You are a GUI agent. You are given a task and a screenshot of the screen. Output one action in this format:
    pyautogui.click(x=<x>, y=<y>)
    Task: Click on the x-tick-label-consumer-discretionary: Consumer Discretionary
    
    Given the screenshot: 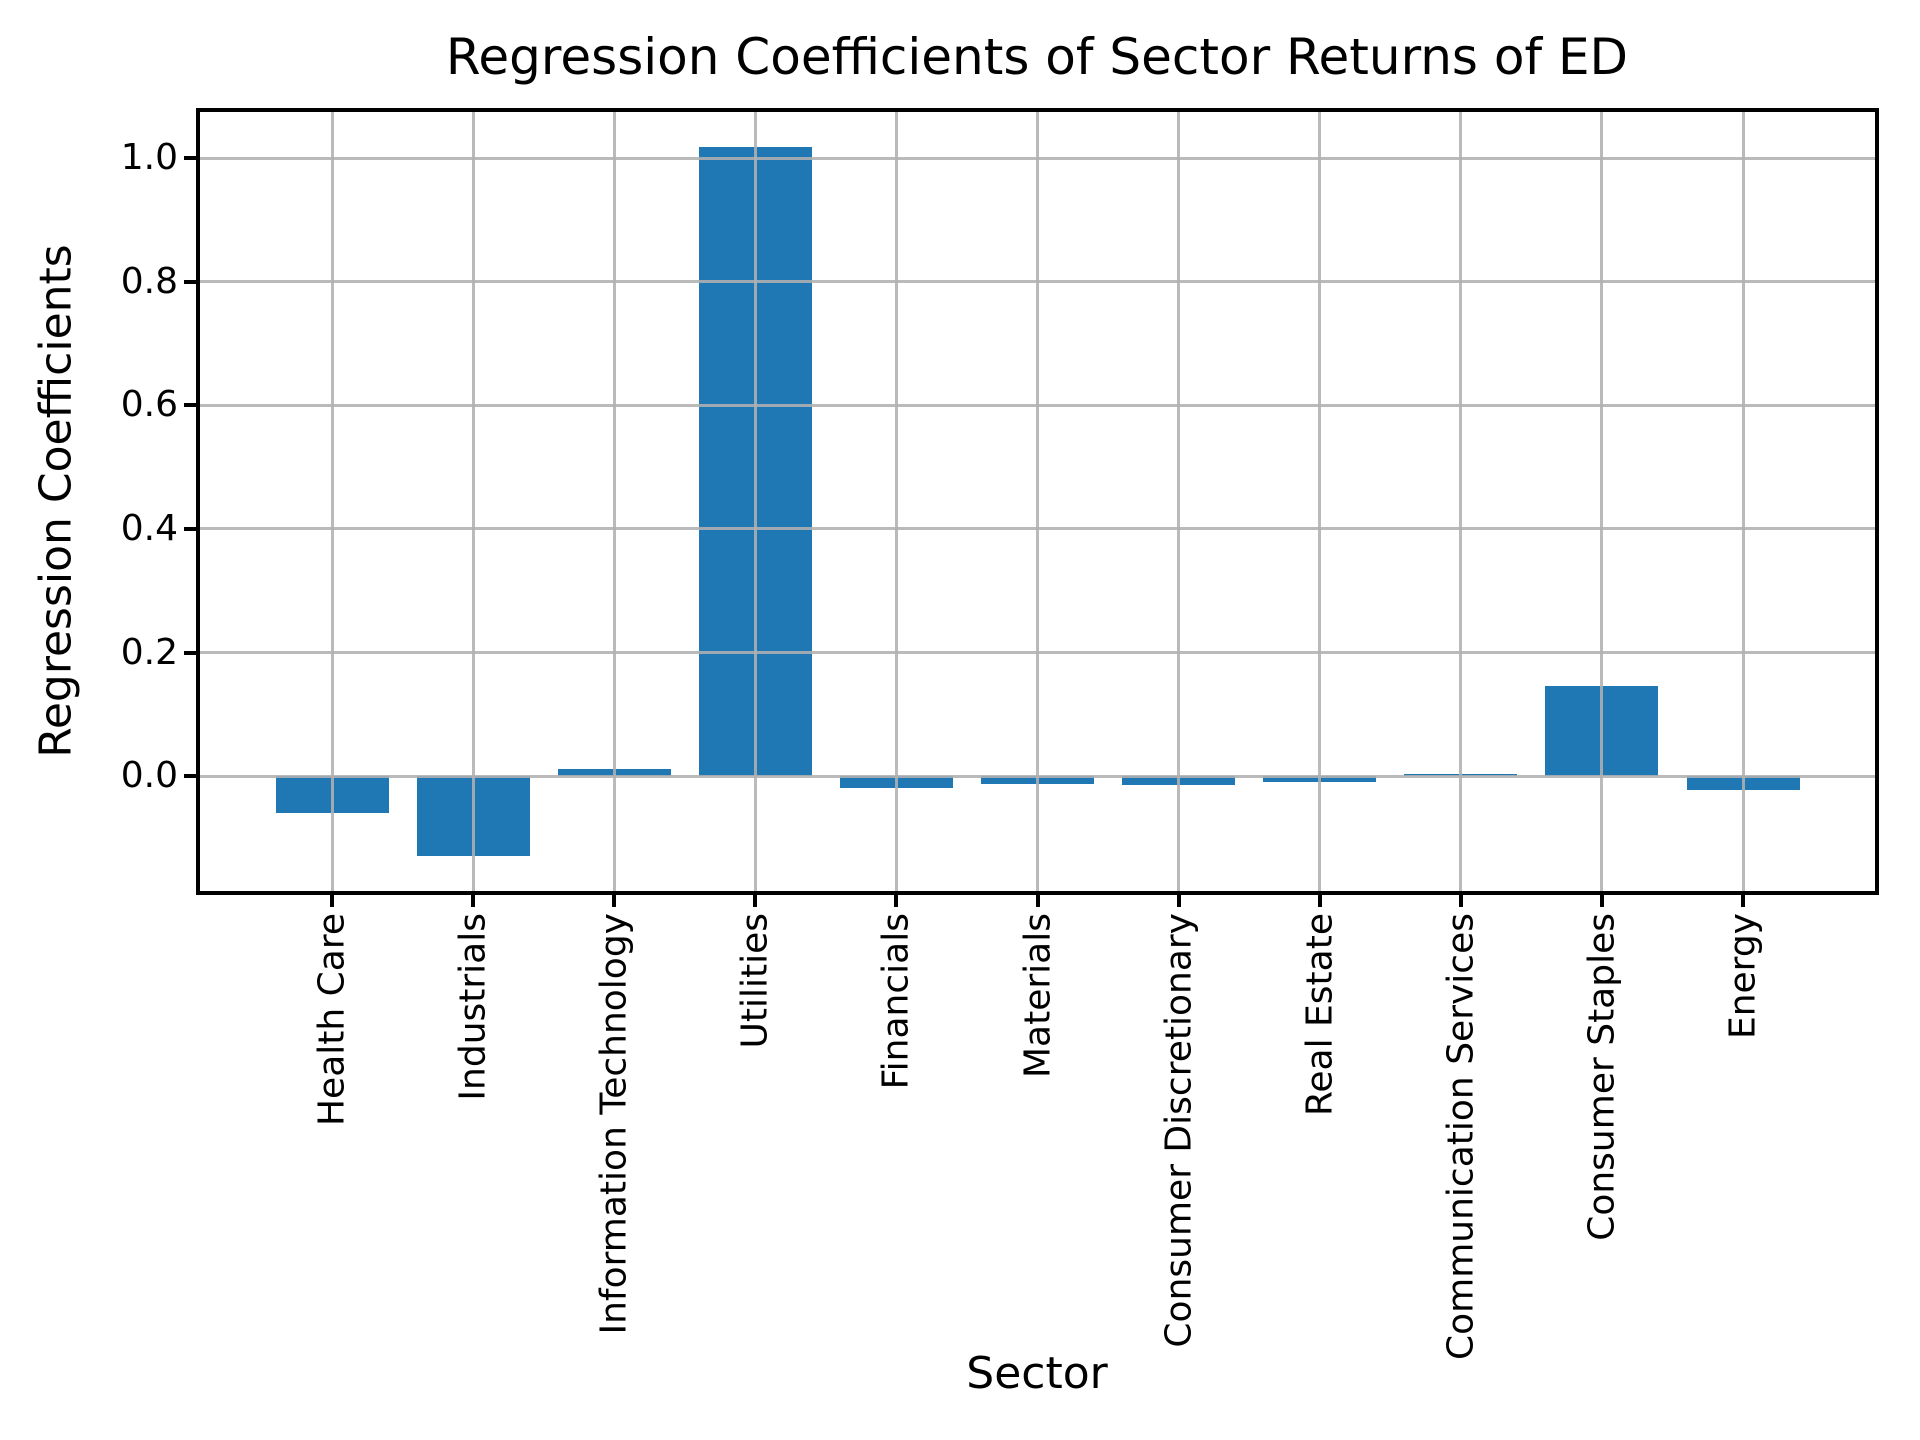 What is the action you would take?
    pyautogui.click(x=1179, y=1130)
    